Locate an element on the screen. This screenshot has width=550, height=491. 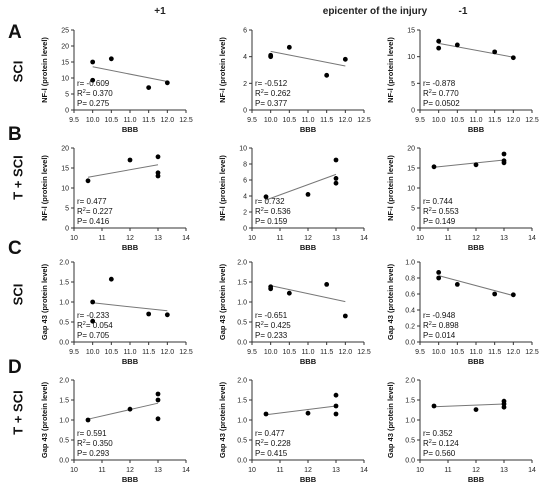
plot-4-y-label: NF-l (protein level) is located at coordinates (222, 188).